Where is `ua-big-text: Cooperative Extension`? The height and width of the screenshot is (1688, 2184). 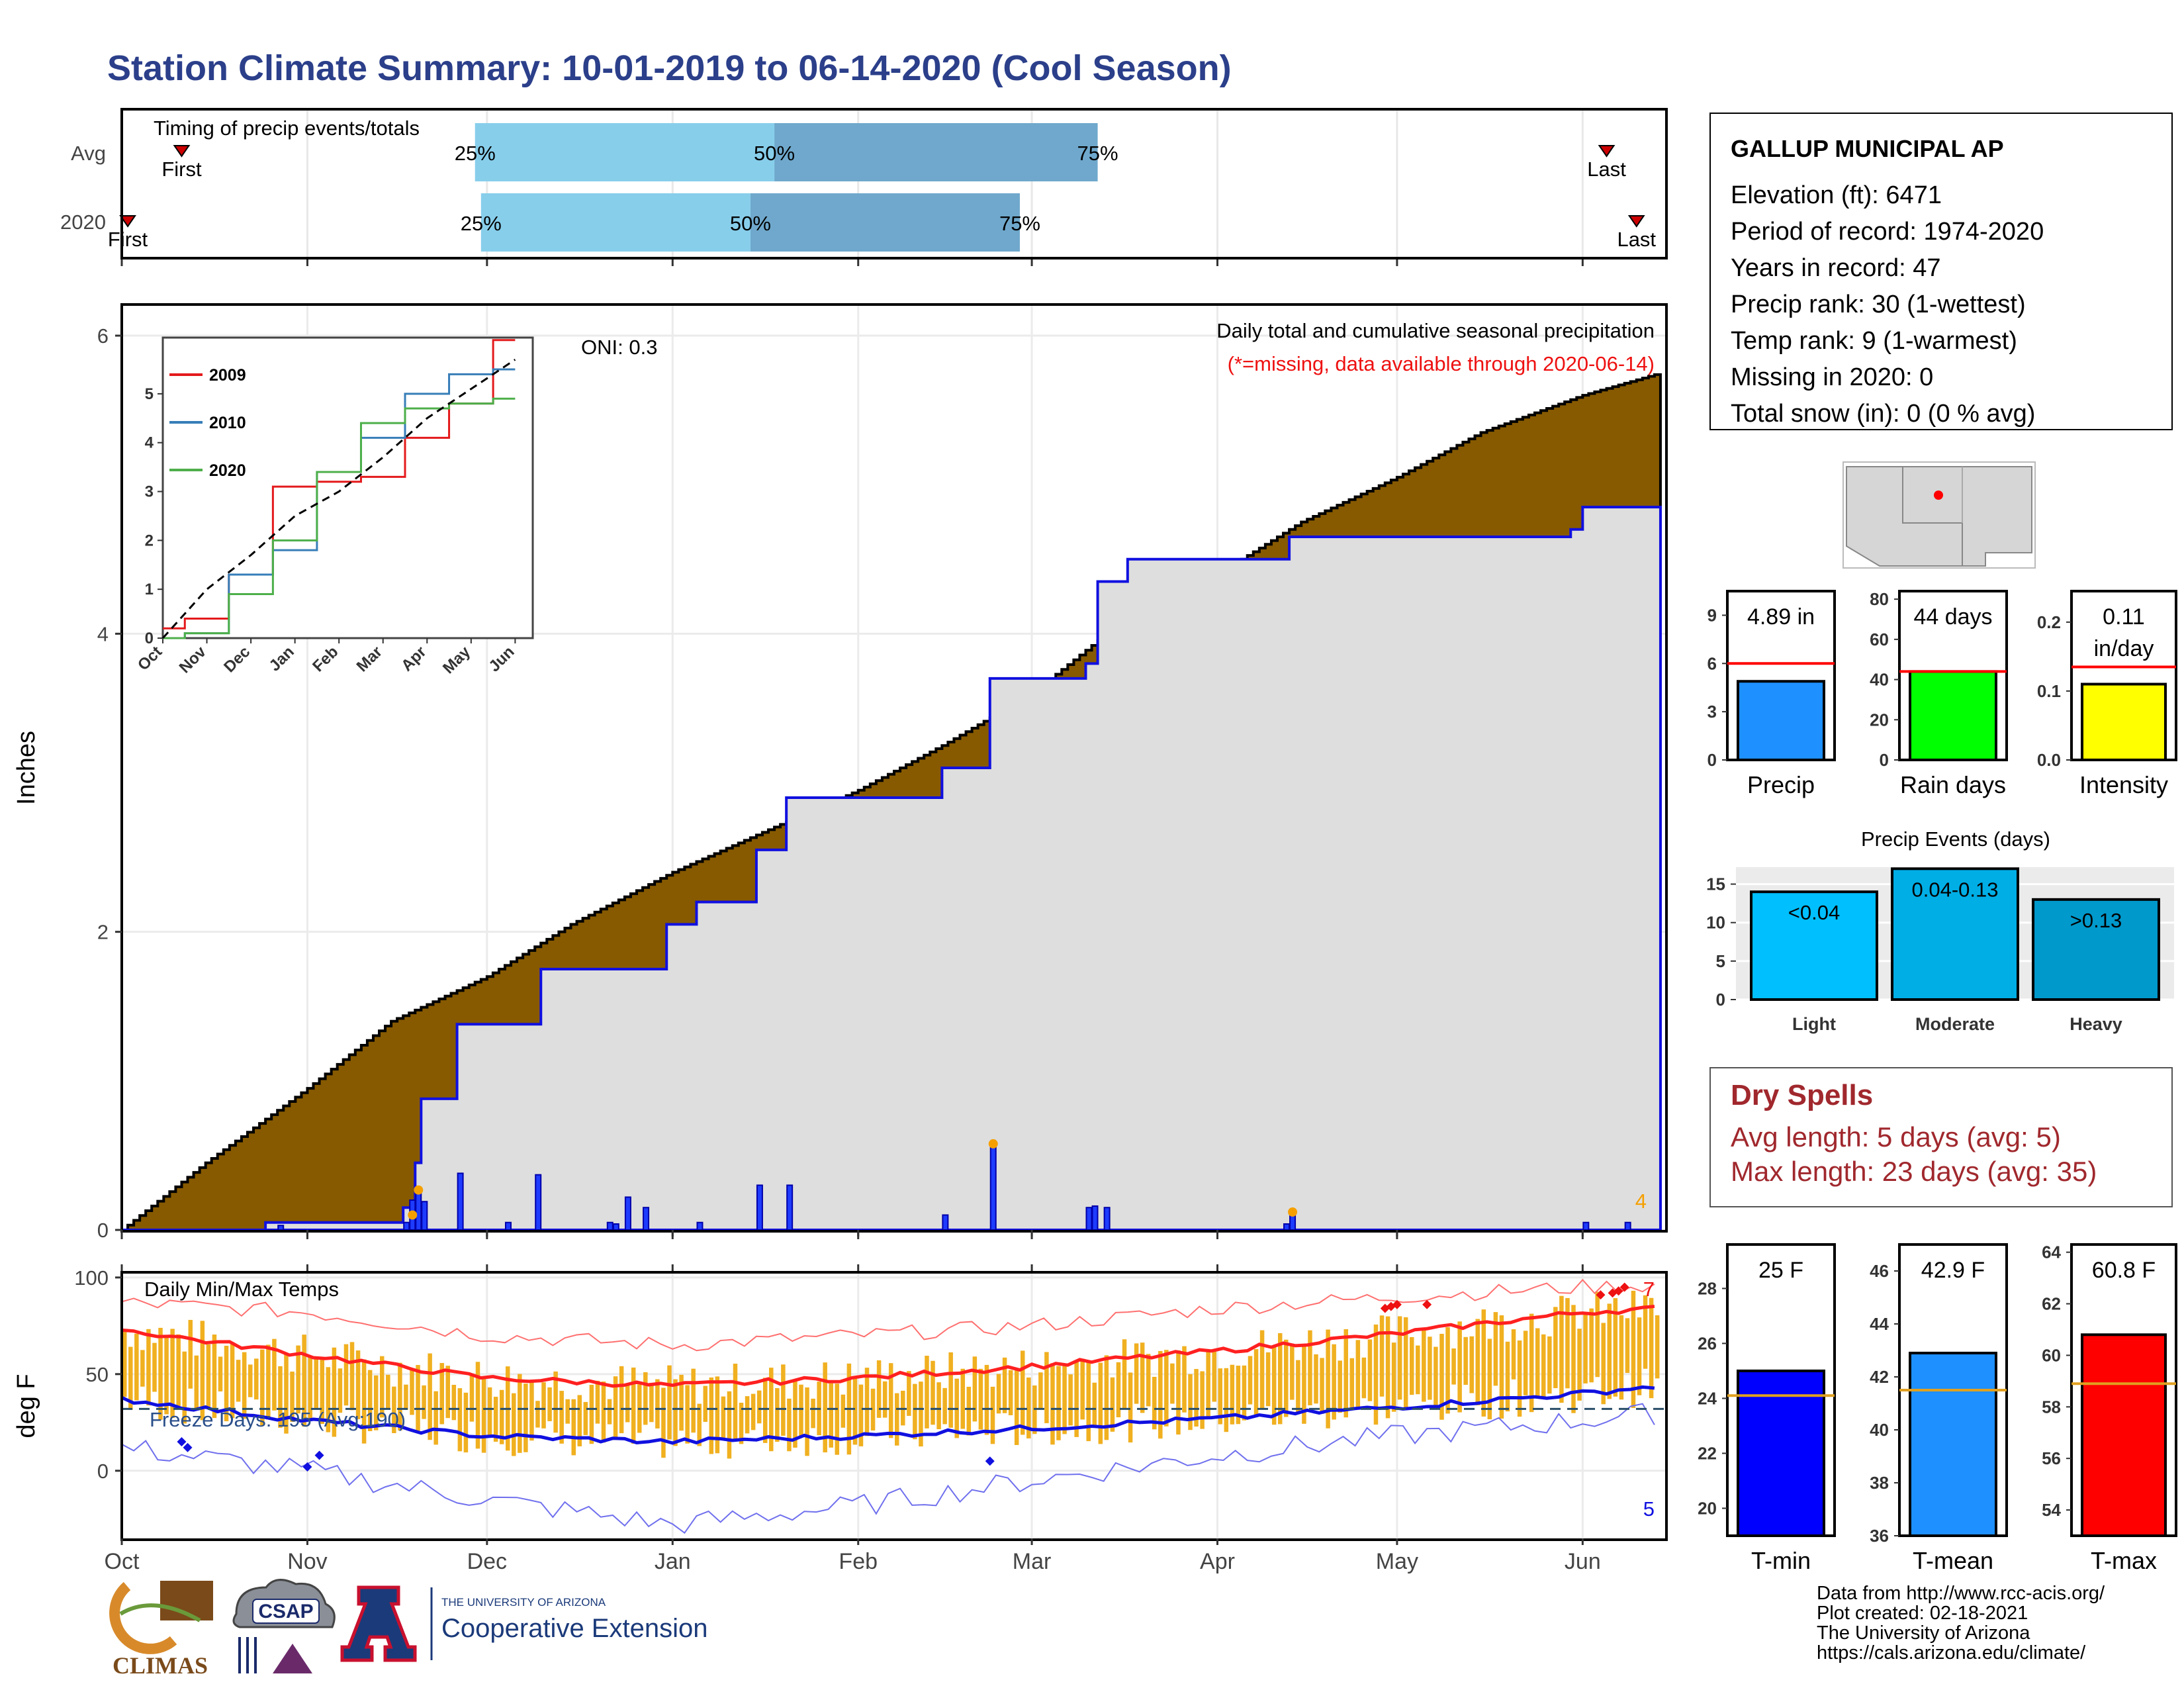
ua-big-text: Cooperative Extension is located at coordinates (574, 1628).